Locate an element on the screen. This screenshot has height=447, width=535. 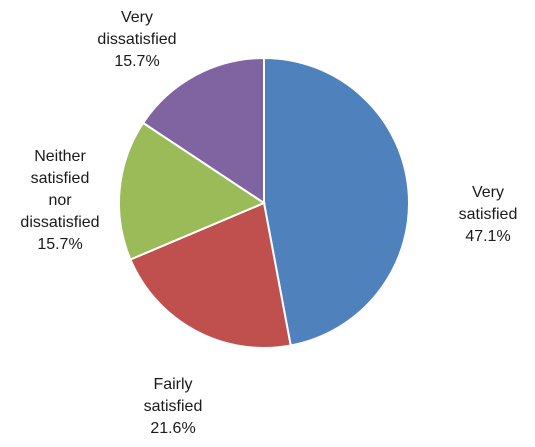
slice-label-fairly-satisfied: Fairly satisfied 21.6% is located at coordinates (173, 406).